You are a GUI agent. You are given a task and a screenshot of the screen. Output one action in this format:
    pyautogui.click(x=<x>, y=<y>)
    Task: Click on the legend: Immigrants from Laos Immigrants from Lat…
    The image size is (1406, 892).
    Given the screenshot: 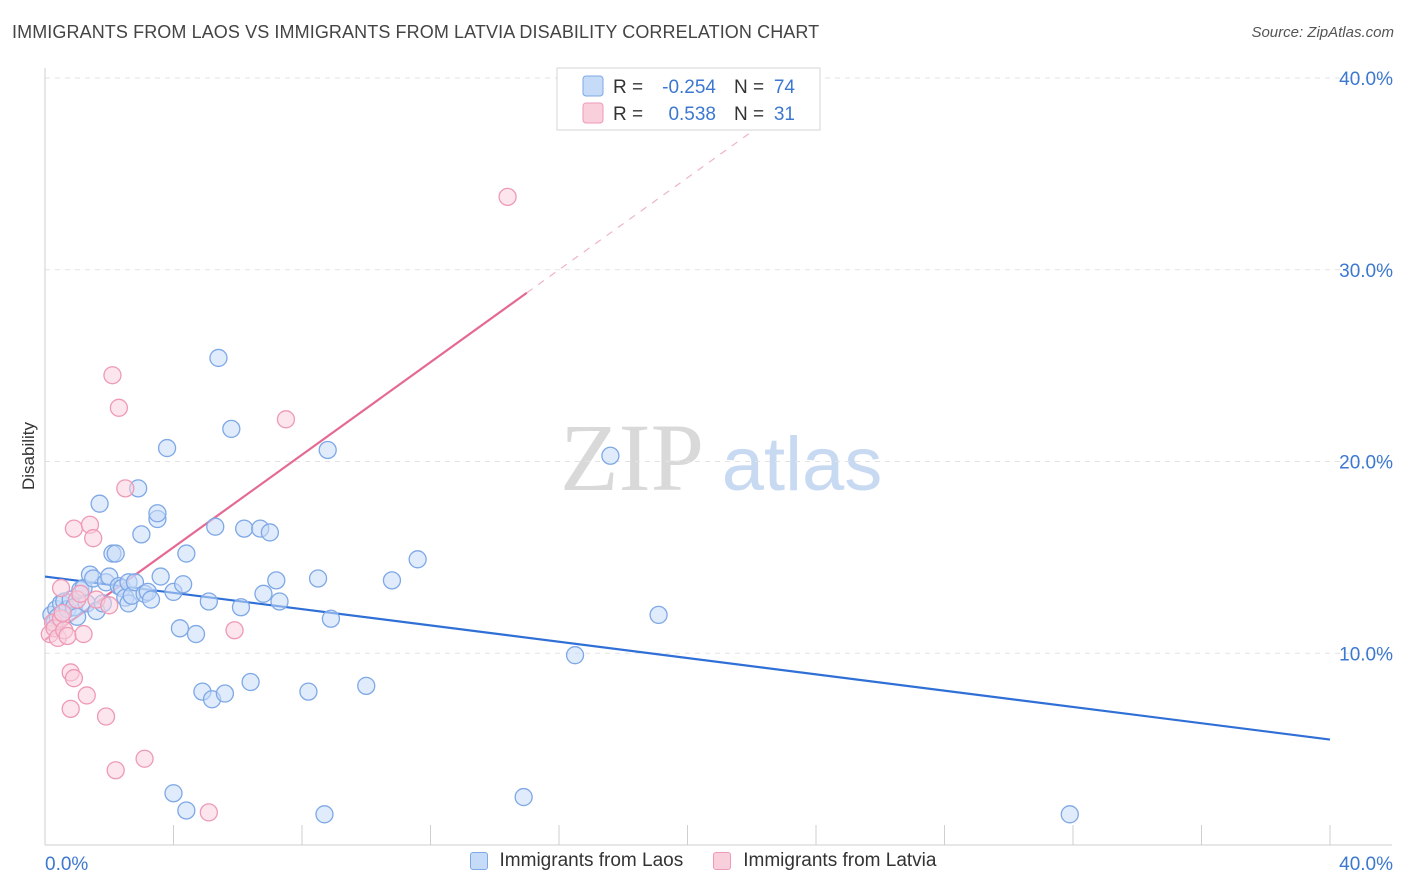 What is the action you would take?
    pyautogui.click(x=703, y=861)
    